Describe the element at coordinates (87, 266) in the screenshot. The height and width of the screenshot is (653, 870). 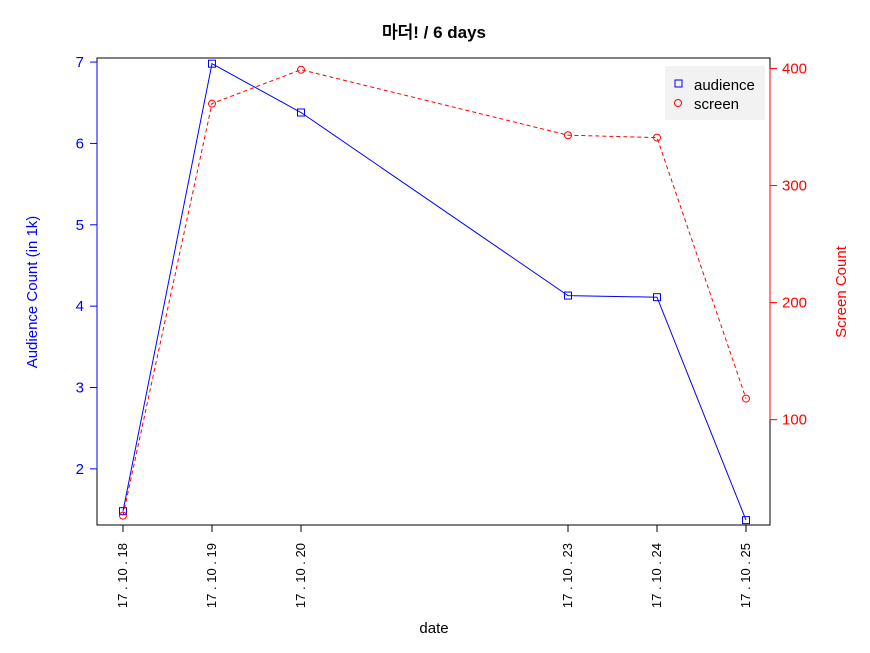
I see `left-y-axis: 2 3 4 5 6 7` at that location.